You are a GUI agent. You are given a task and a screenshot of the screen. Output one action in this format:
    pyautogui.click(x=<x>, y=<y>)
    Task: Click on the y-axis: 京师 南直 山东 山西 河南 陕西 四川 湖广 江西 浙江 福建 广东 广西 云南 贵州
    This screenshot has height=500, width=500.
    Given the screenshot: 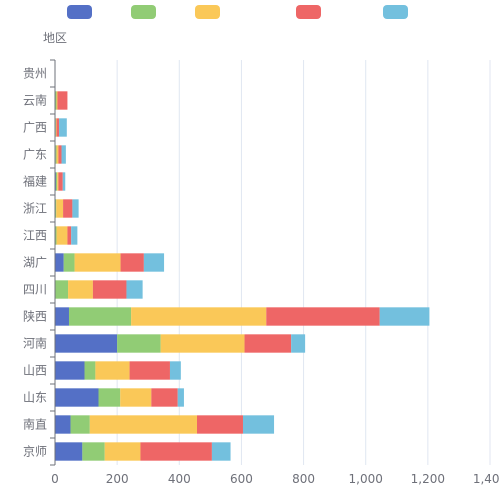 What is the action you would take?
    pyautogui.click(x=39, y=262)
    